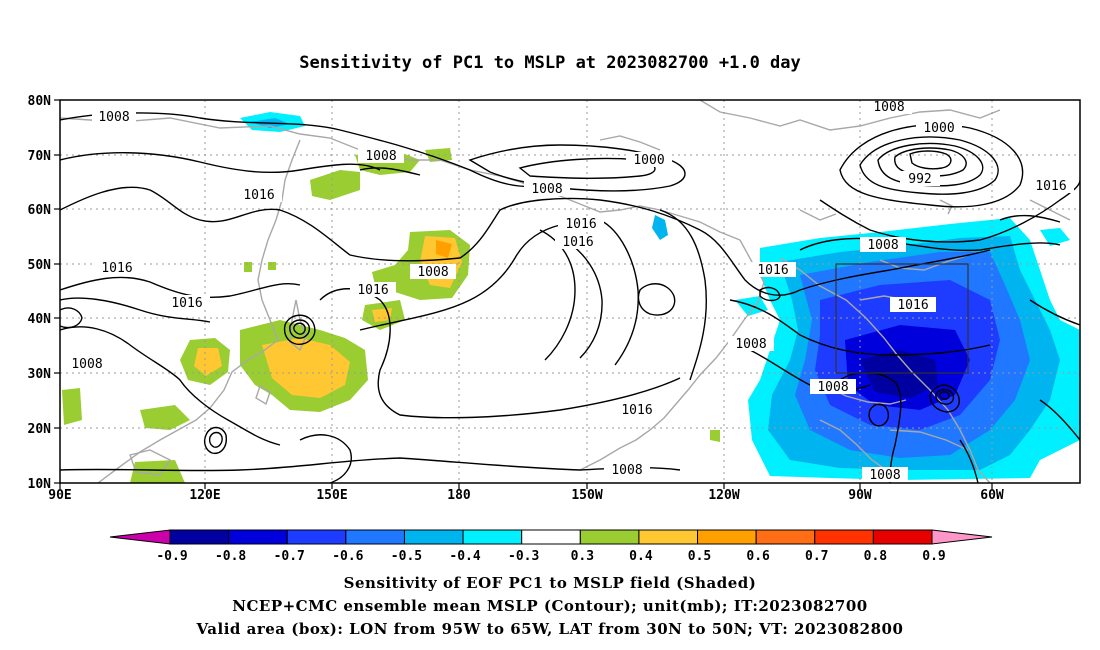  I want to click on colorbar-label: 0.5, so click(699, 556).